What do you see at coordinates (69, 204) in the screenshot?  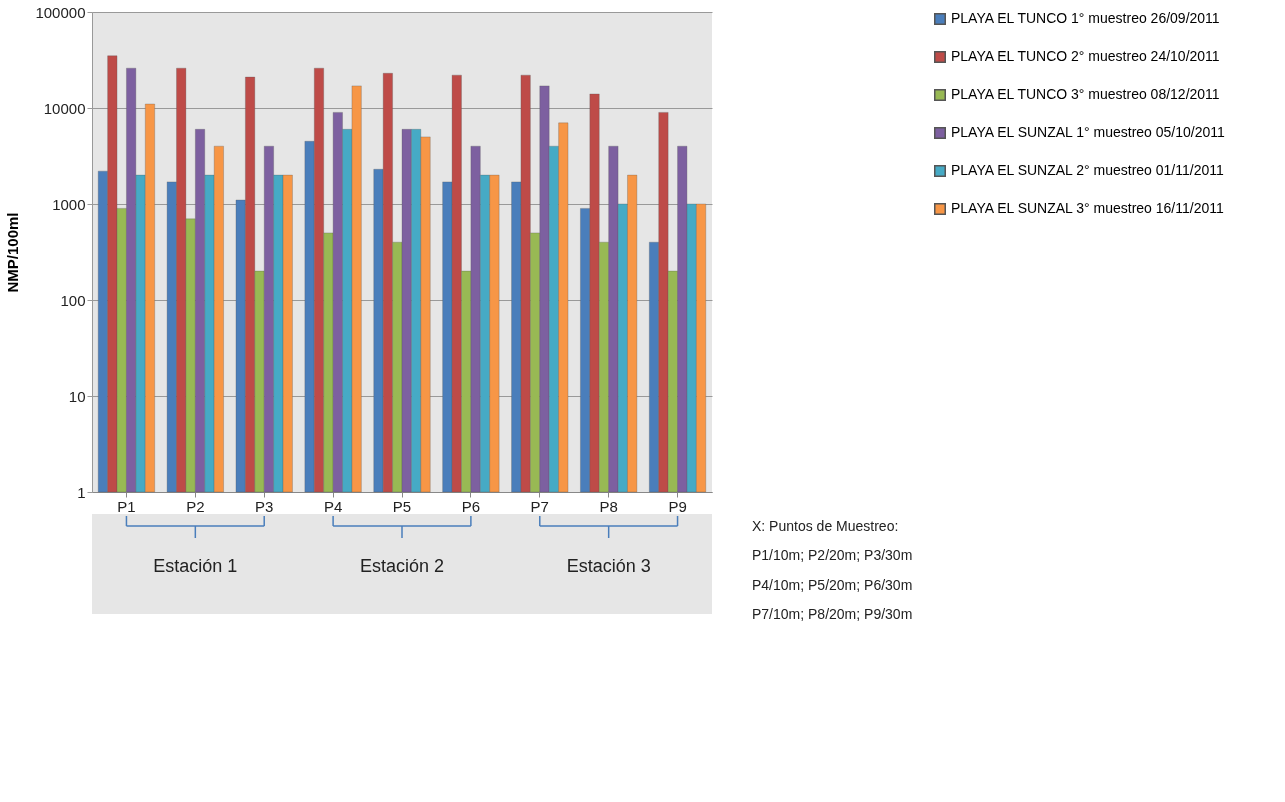 I see `y-tick-label: 1000` at bounding box center [69, 204].